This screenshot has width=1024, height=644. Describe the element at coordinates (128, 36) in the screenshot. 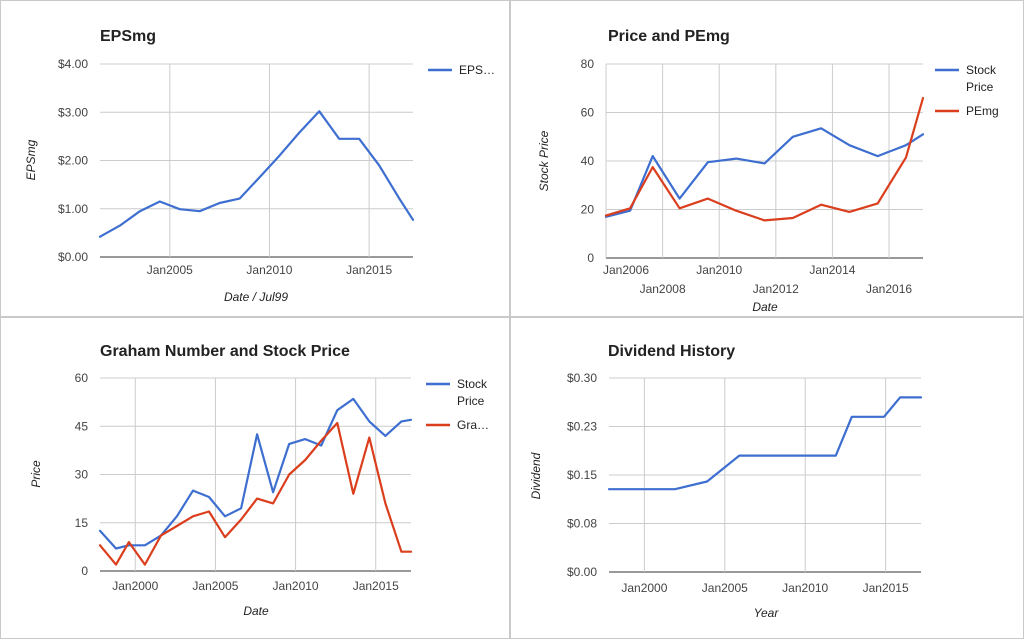

I see `chart-title: EPSmg` at that location.